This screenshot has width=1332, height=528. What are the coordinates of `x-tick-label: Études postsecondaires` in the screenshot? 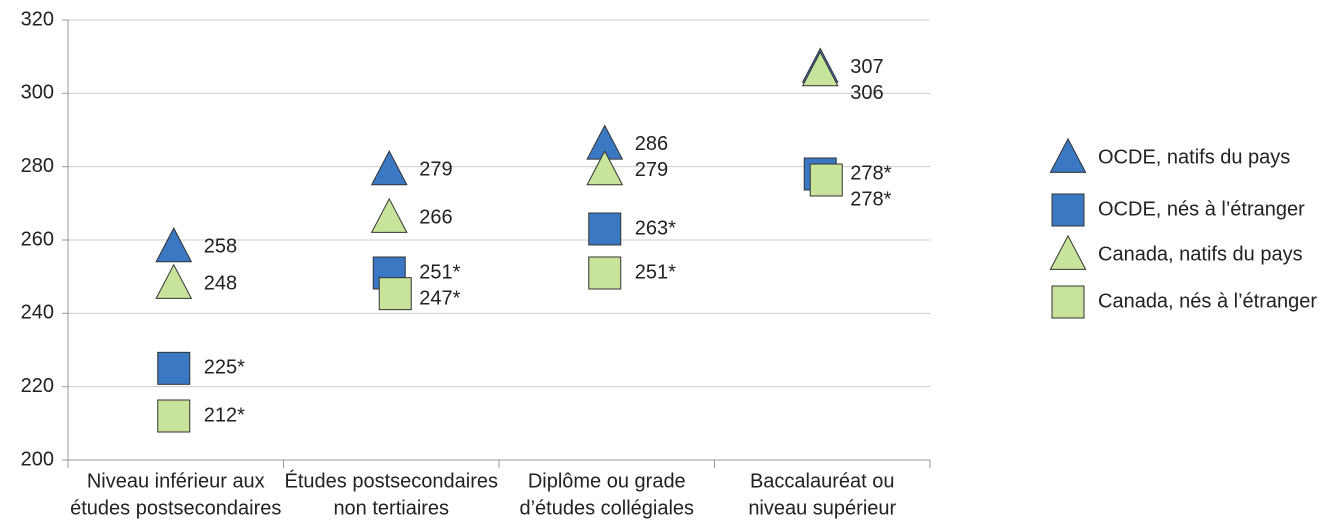 It's located at (391, 480).